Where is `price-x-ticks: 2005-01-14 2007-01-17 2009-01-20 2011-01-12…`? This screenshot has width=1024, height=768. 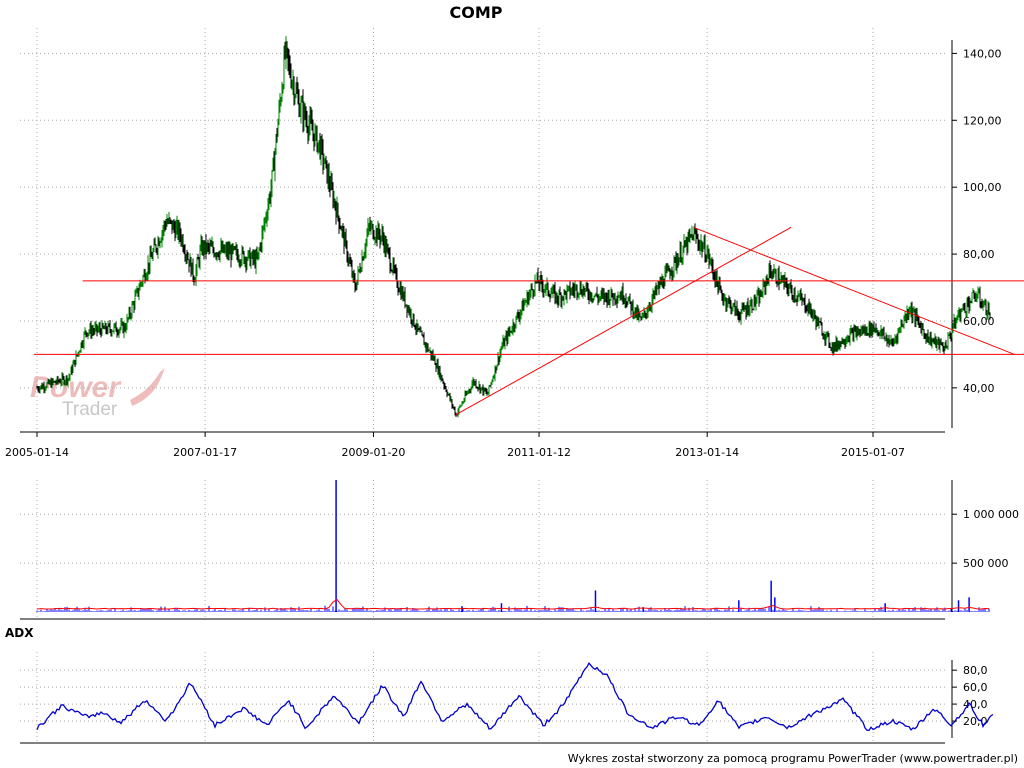
price-x-ticks: 2005-01-14 2007-01-17 2009-01-20 2011-01-12… is located at coordinates (455, 445).